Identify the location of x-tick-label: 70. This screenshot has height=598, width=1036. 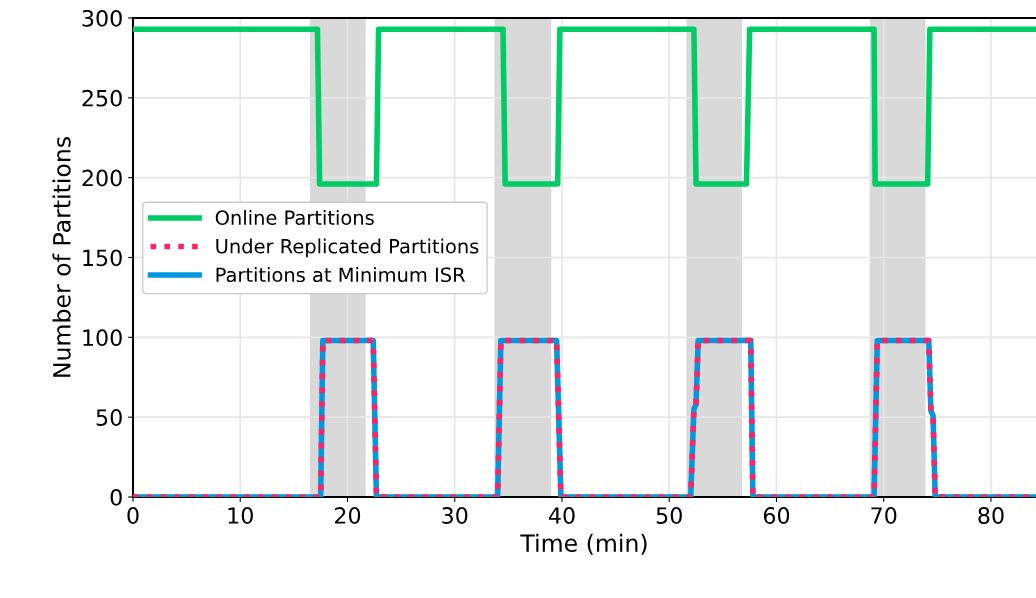
(884, 515).